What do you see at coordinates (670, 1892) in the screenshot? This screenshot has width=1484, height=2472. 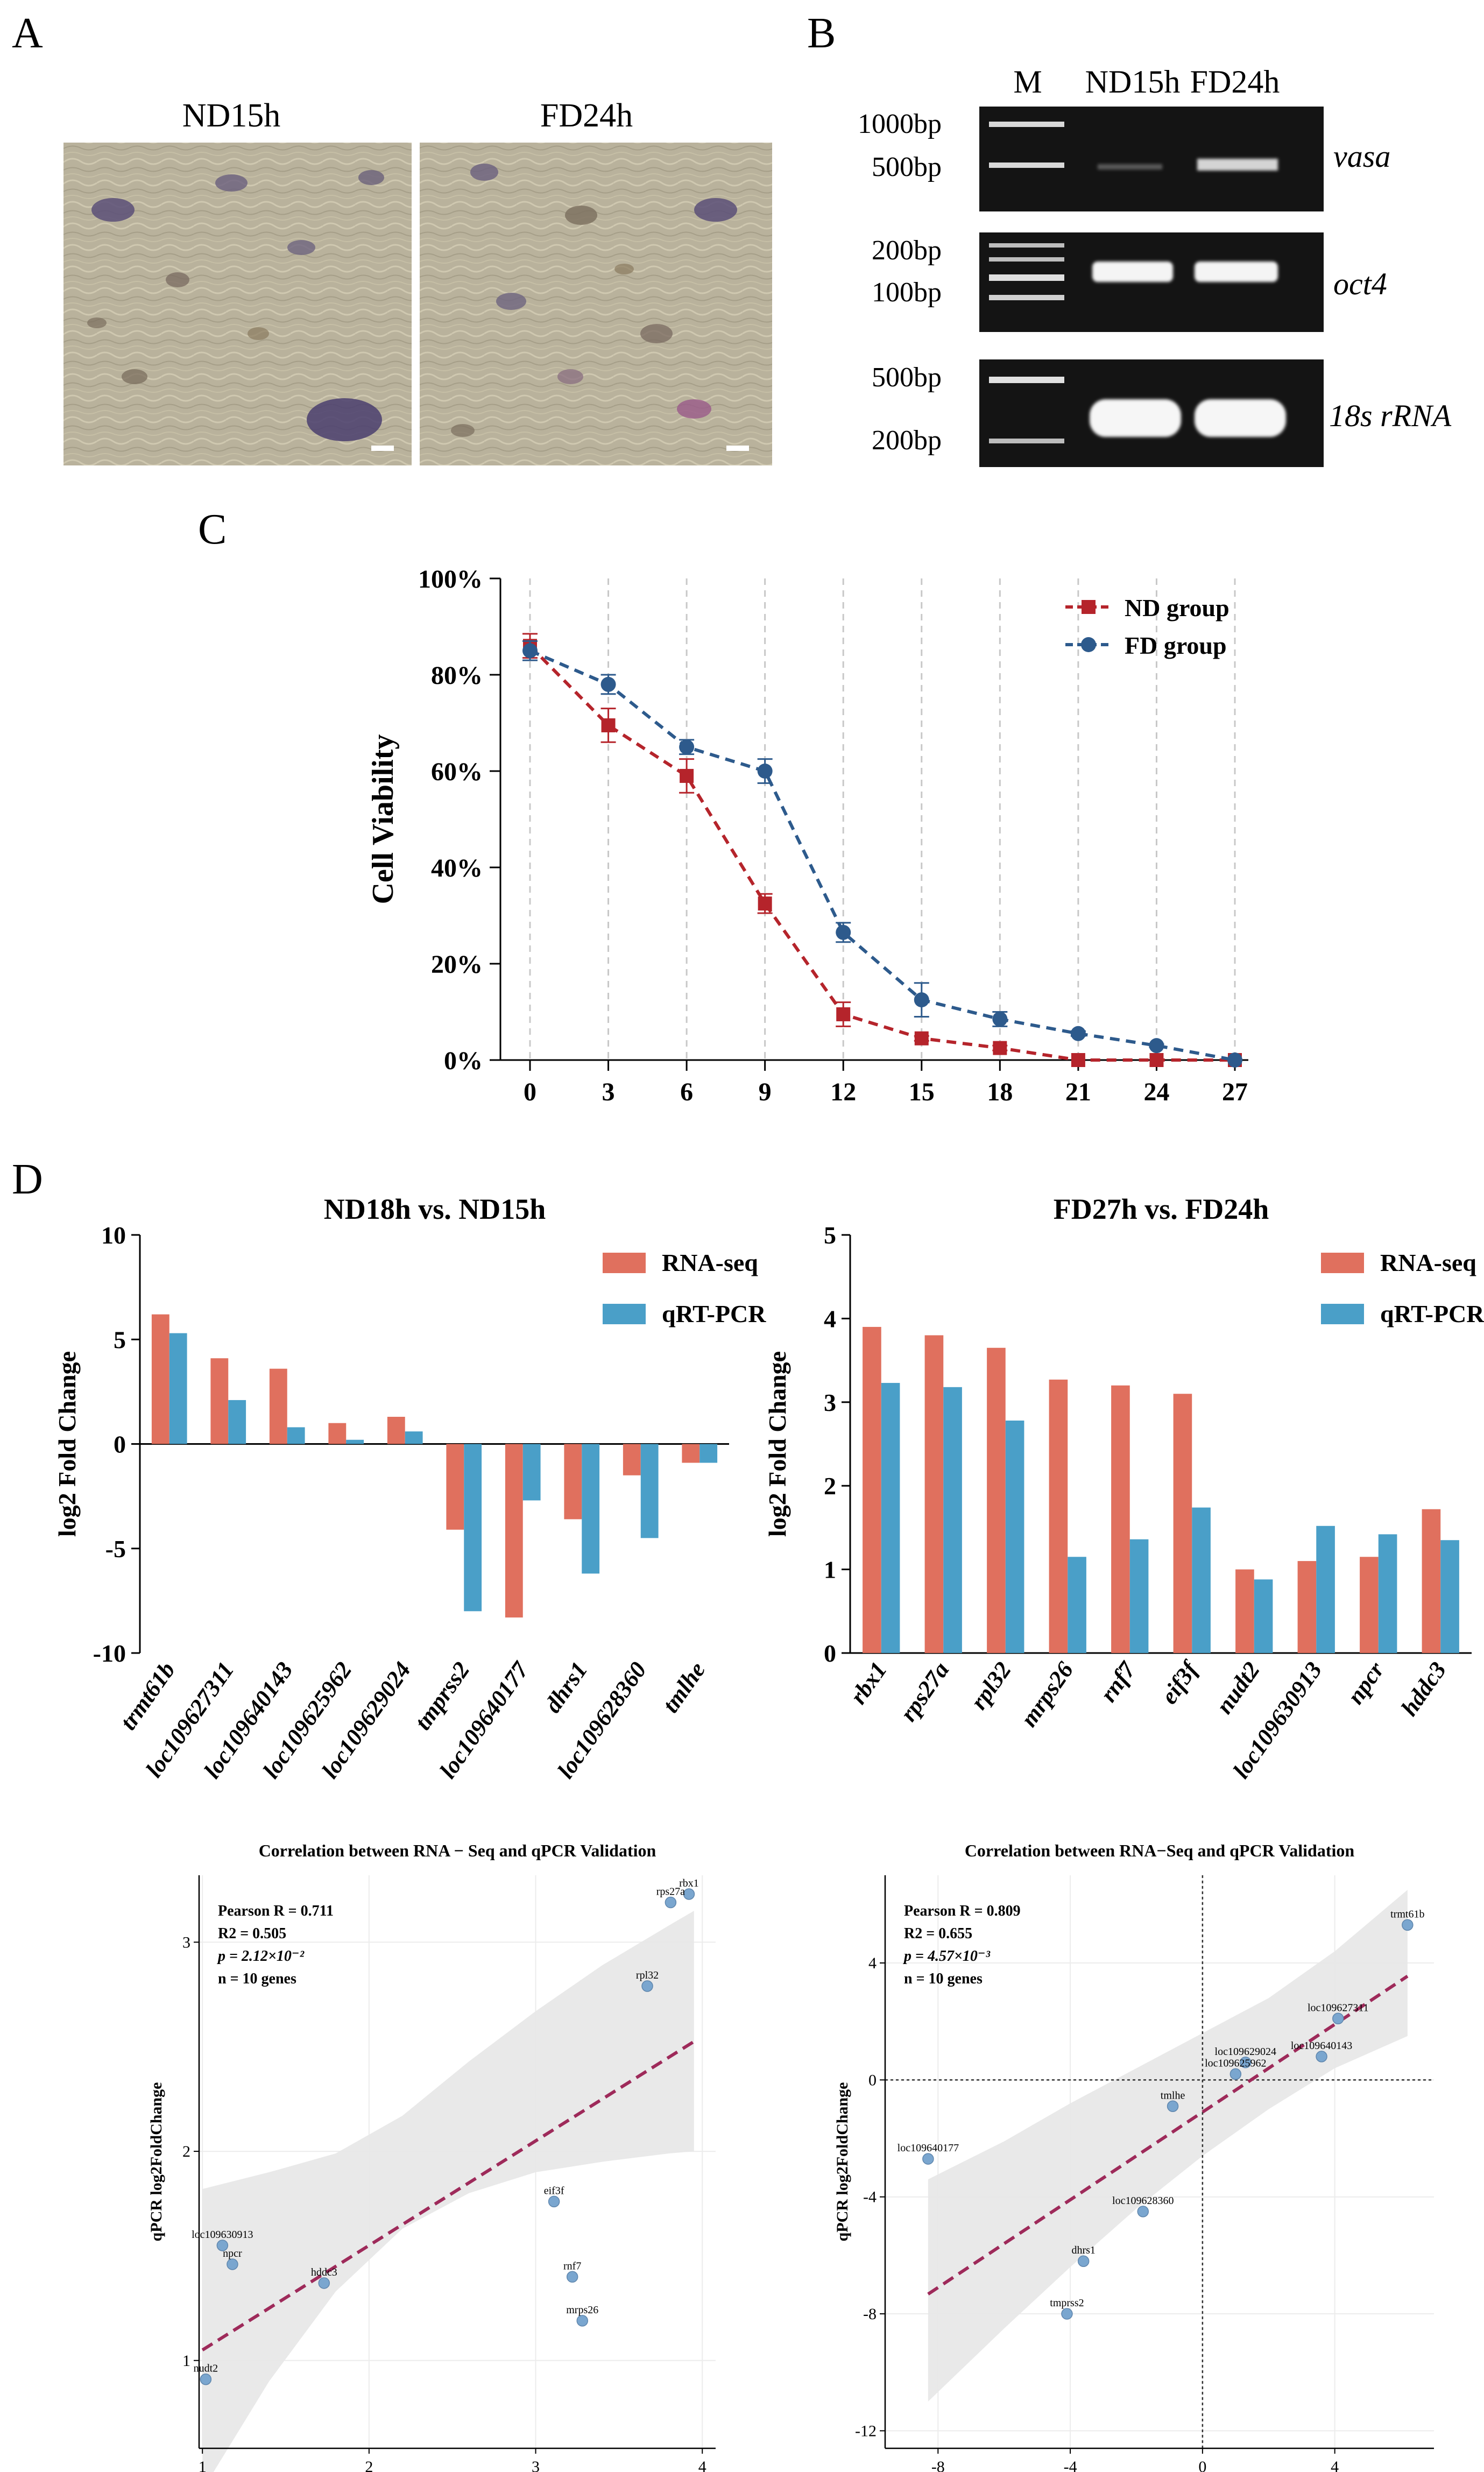 I see `point-label: rps27a` at bounding box center [670, 1892].